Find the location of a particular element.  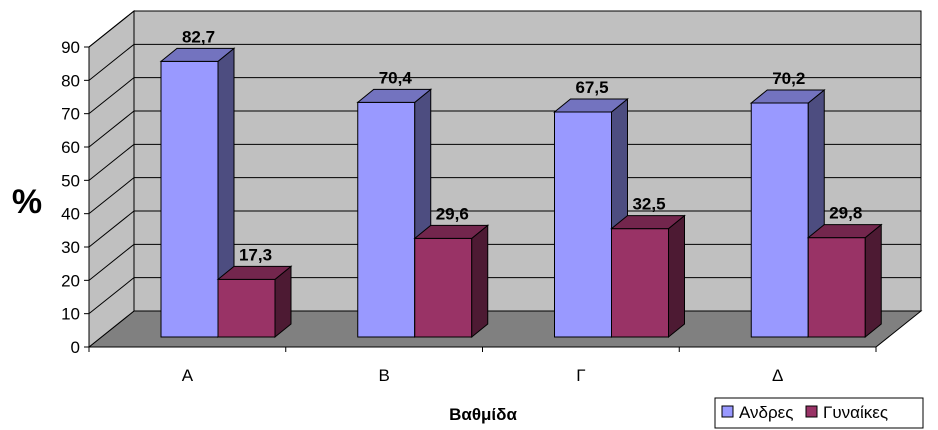

side-wall is located at coordinates (111, 179).